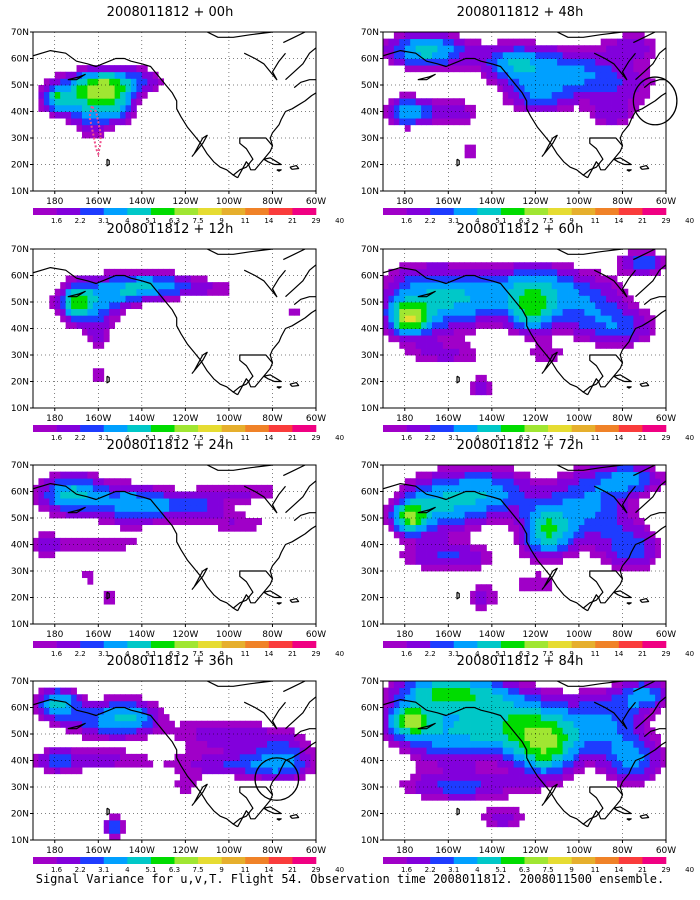 The image size is (700, 900). I want to click on x-tick-label: 100W, so click(579, 202).